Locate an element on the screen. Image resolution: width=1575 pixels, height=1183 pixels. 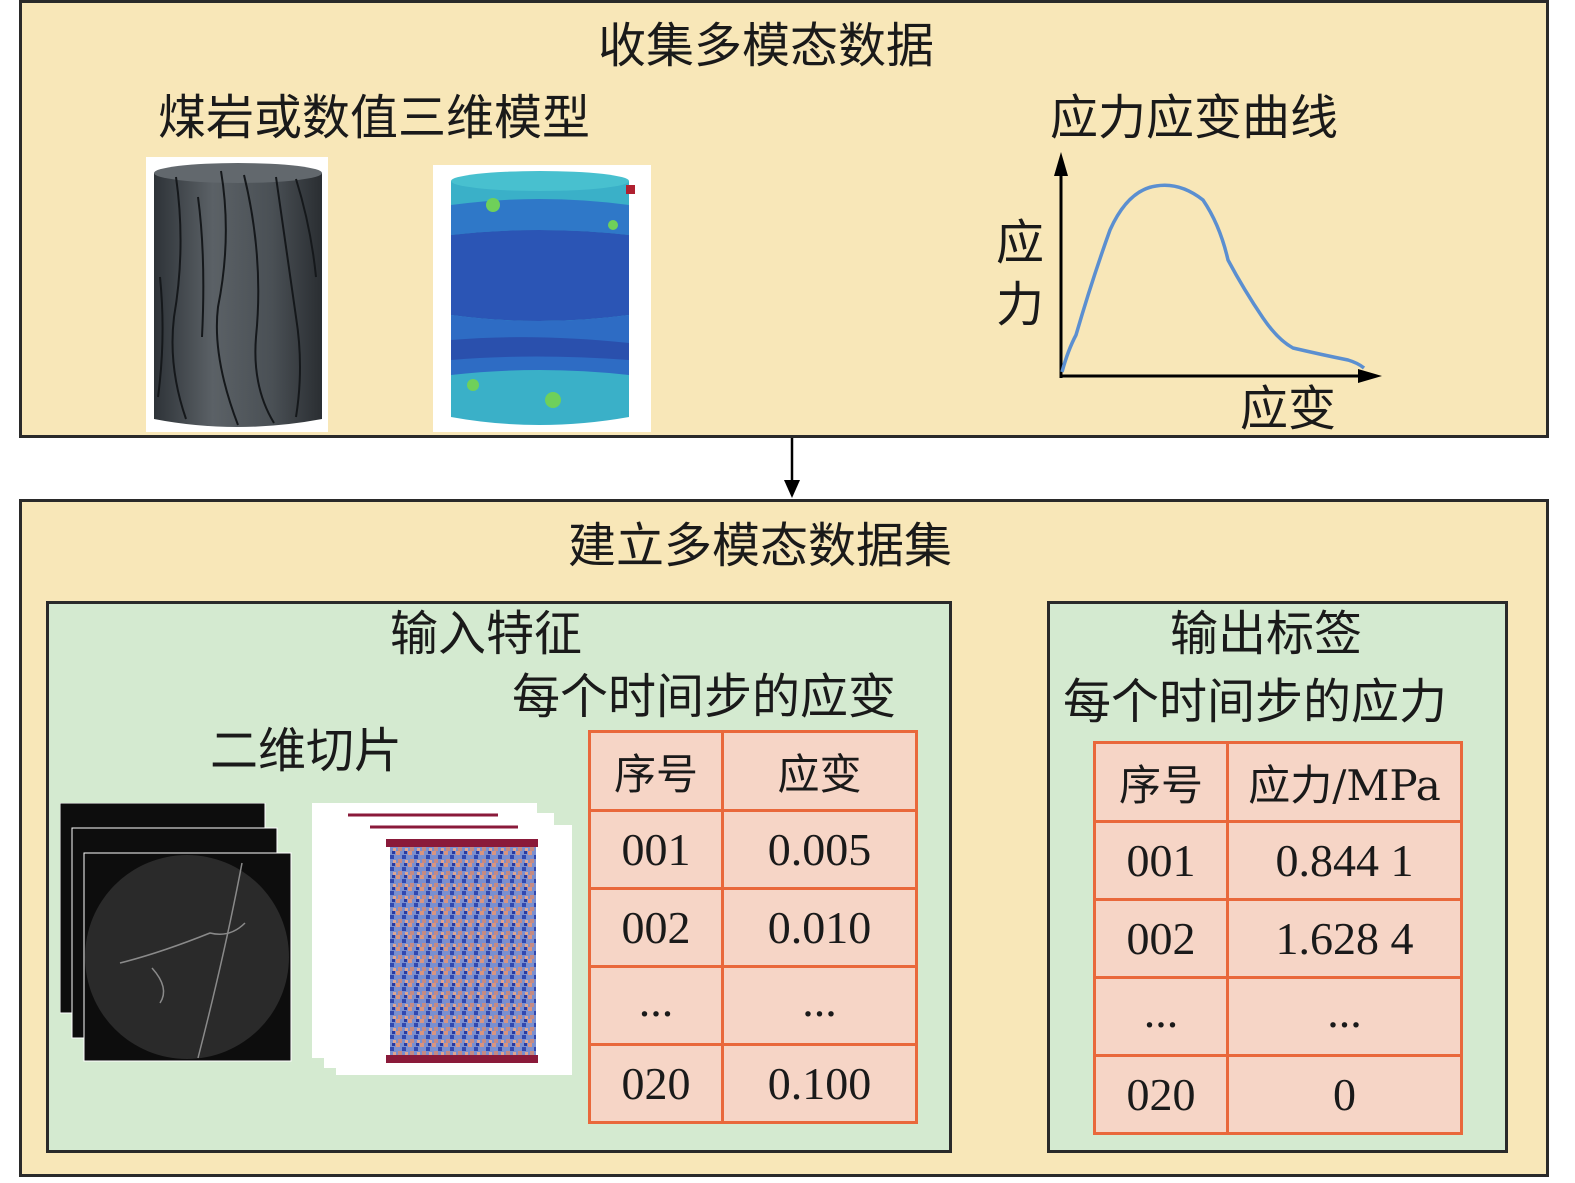
numerical-model-cylinder-image is located at coordinates (542, 298).